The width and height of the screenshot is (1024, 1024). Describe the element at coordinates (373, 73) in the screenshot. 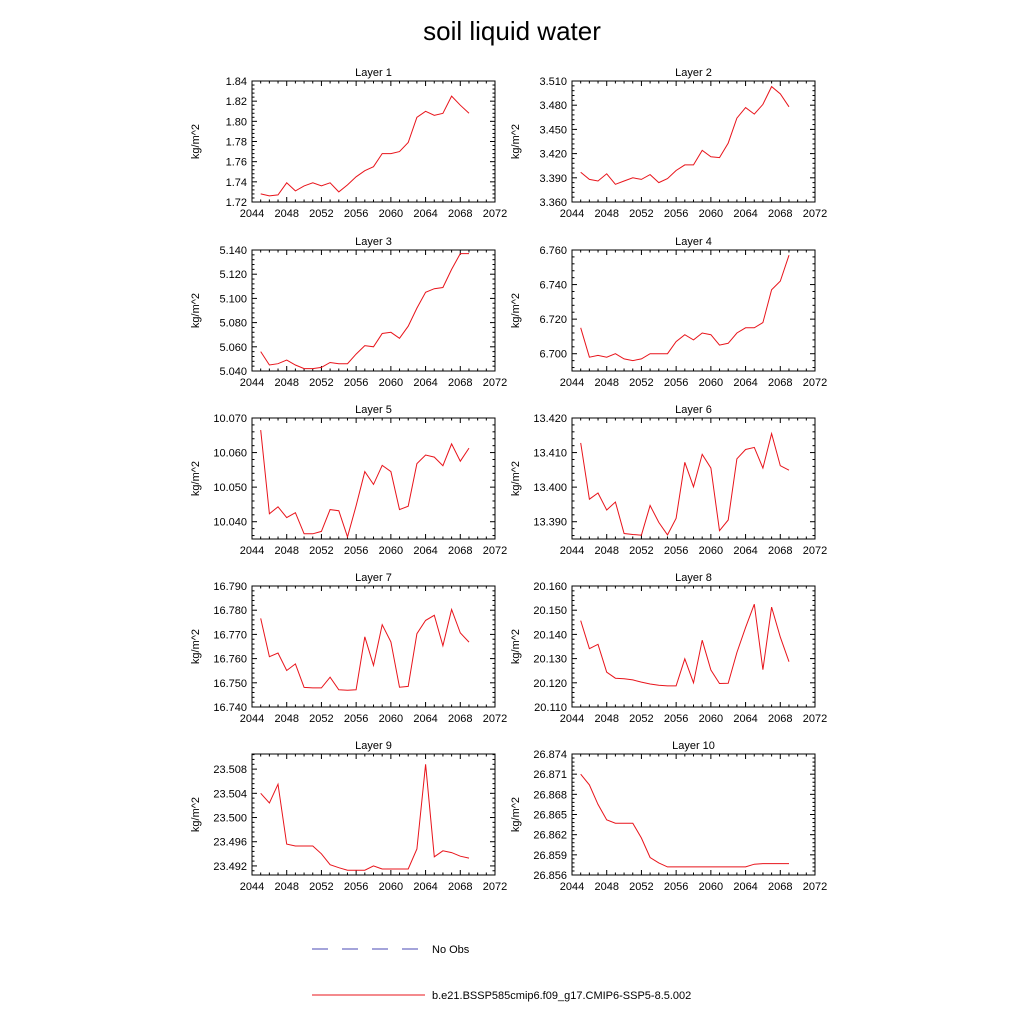

I see `panel-title: Layer 1` at that location.